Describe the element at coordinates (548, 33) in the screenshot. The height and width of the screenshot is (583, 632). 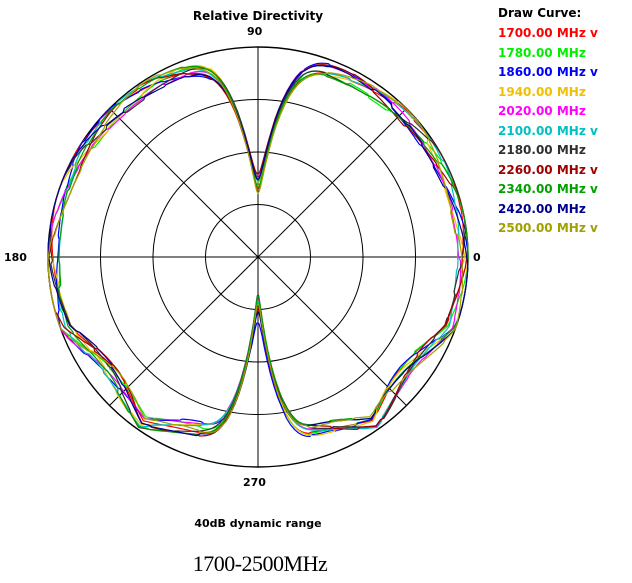
I see `legend-item-0: 1700.00 MHz v` at that location.